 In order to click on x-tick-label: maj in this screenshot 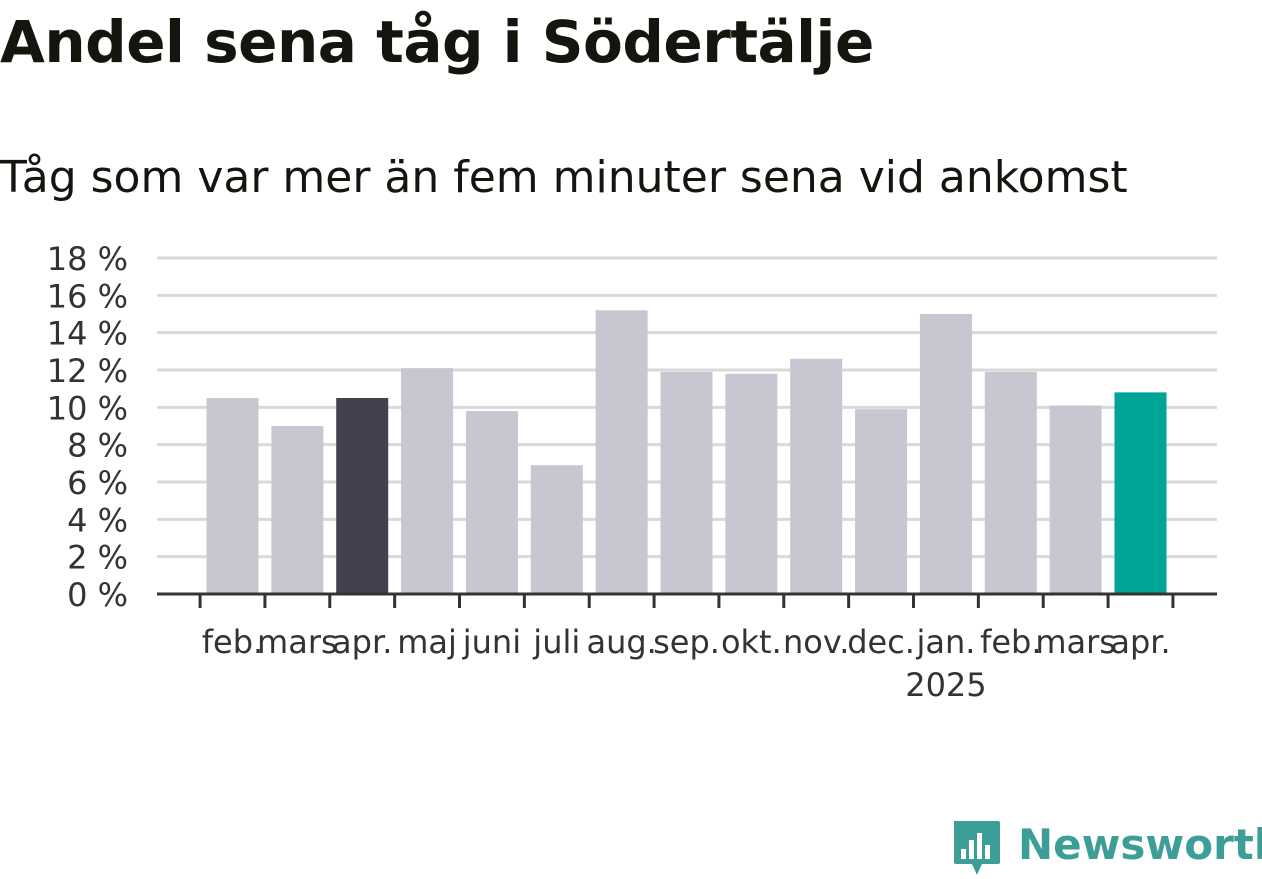, I will do `click(427, 642)`.